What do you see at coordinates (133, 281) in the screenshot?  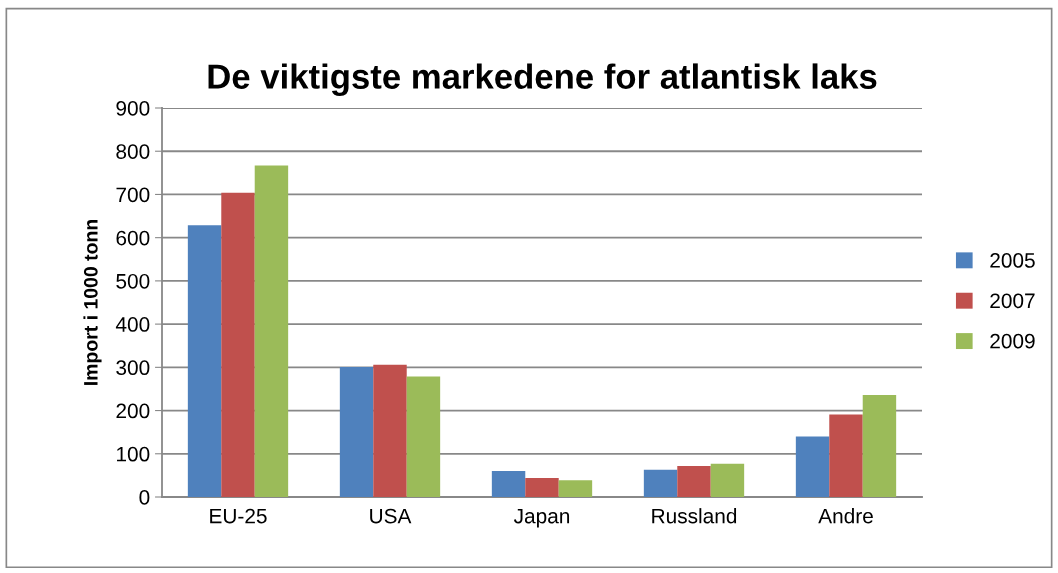 I see `y-tick-label: 500` at bounding box center [133, 281].